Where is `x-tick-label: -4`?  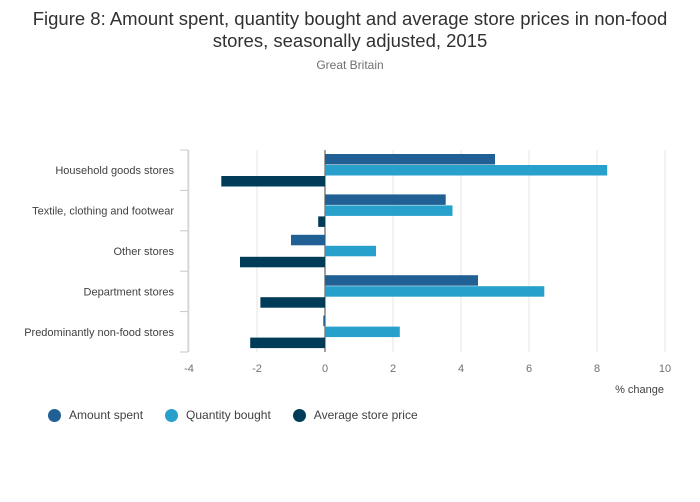 x-tick-label: -4 is located at coordinates (189, 369).